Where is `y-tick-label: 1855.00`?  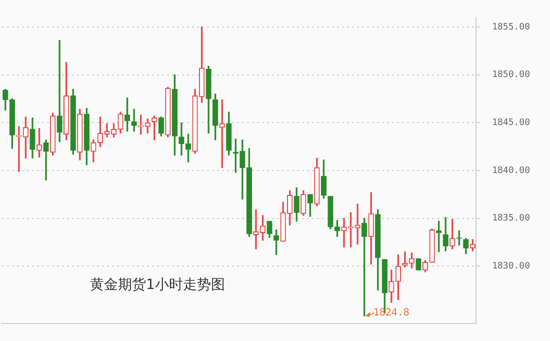 y-tick-label: 1855.00 is located at coordinates (511, 27).